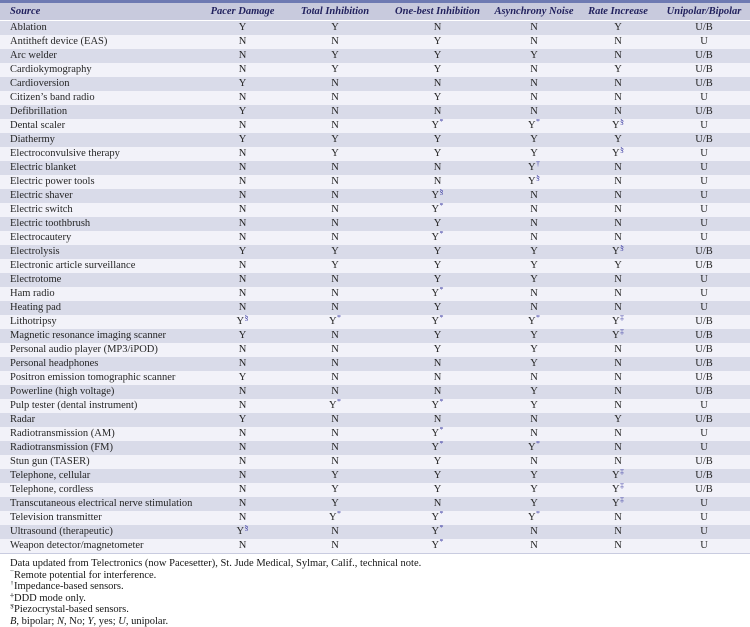 This screenshot has height=627, width=750. Describe the element at coordinates (100, 434) in the screenshot. I see `cell-source: Radiotransmission (AM)` at that location.